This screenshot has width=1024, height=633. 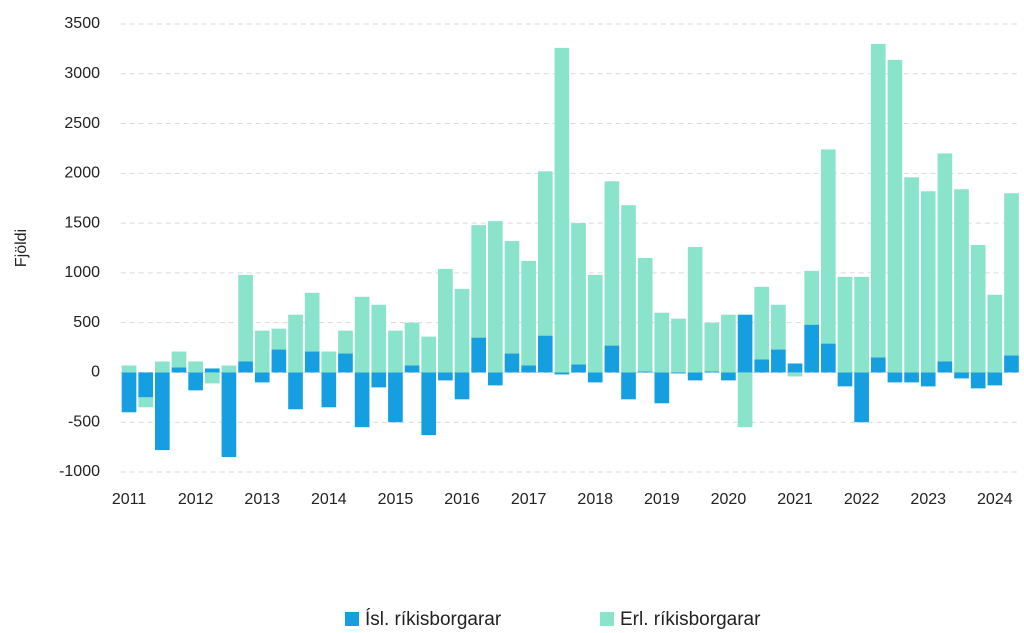 I want to click on legend-swatch, so click(x=352, y=619).